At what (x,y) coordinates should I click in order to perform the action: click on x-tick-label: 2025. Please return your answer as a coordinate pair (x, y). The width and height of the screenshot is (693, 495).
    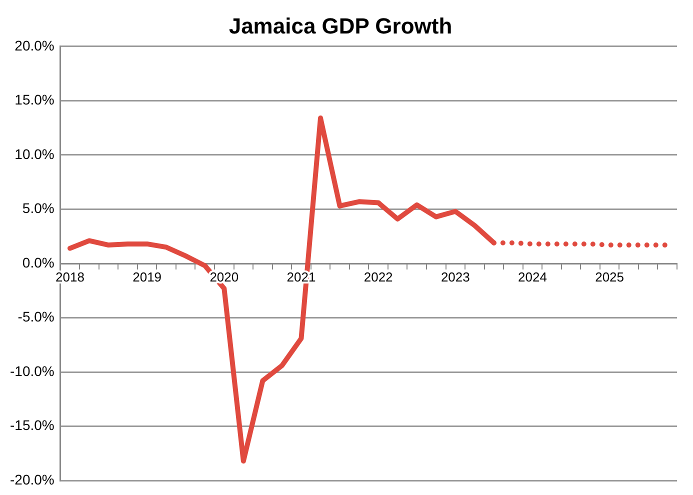
    Looking at the image, I should click on (609, 277).